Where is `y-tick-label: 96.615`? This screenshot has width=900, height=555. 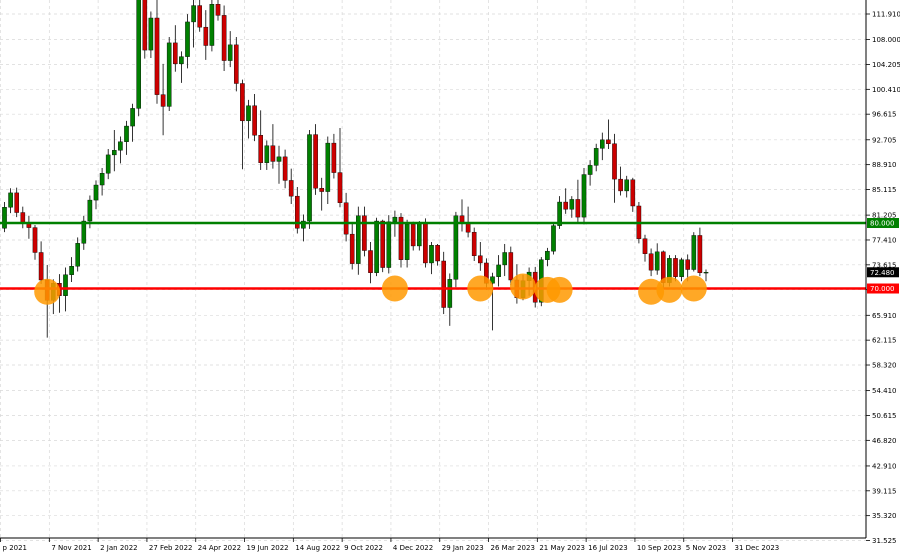 y-tick-label: 96.615 is located at coordinates (884, 115).